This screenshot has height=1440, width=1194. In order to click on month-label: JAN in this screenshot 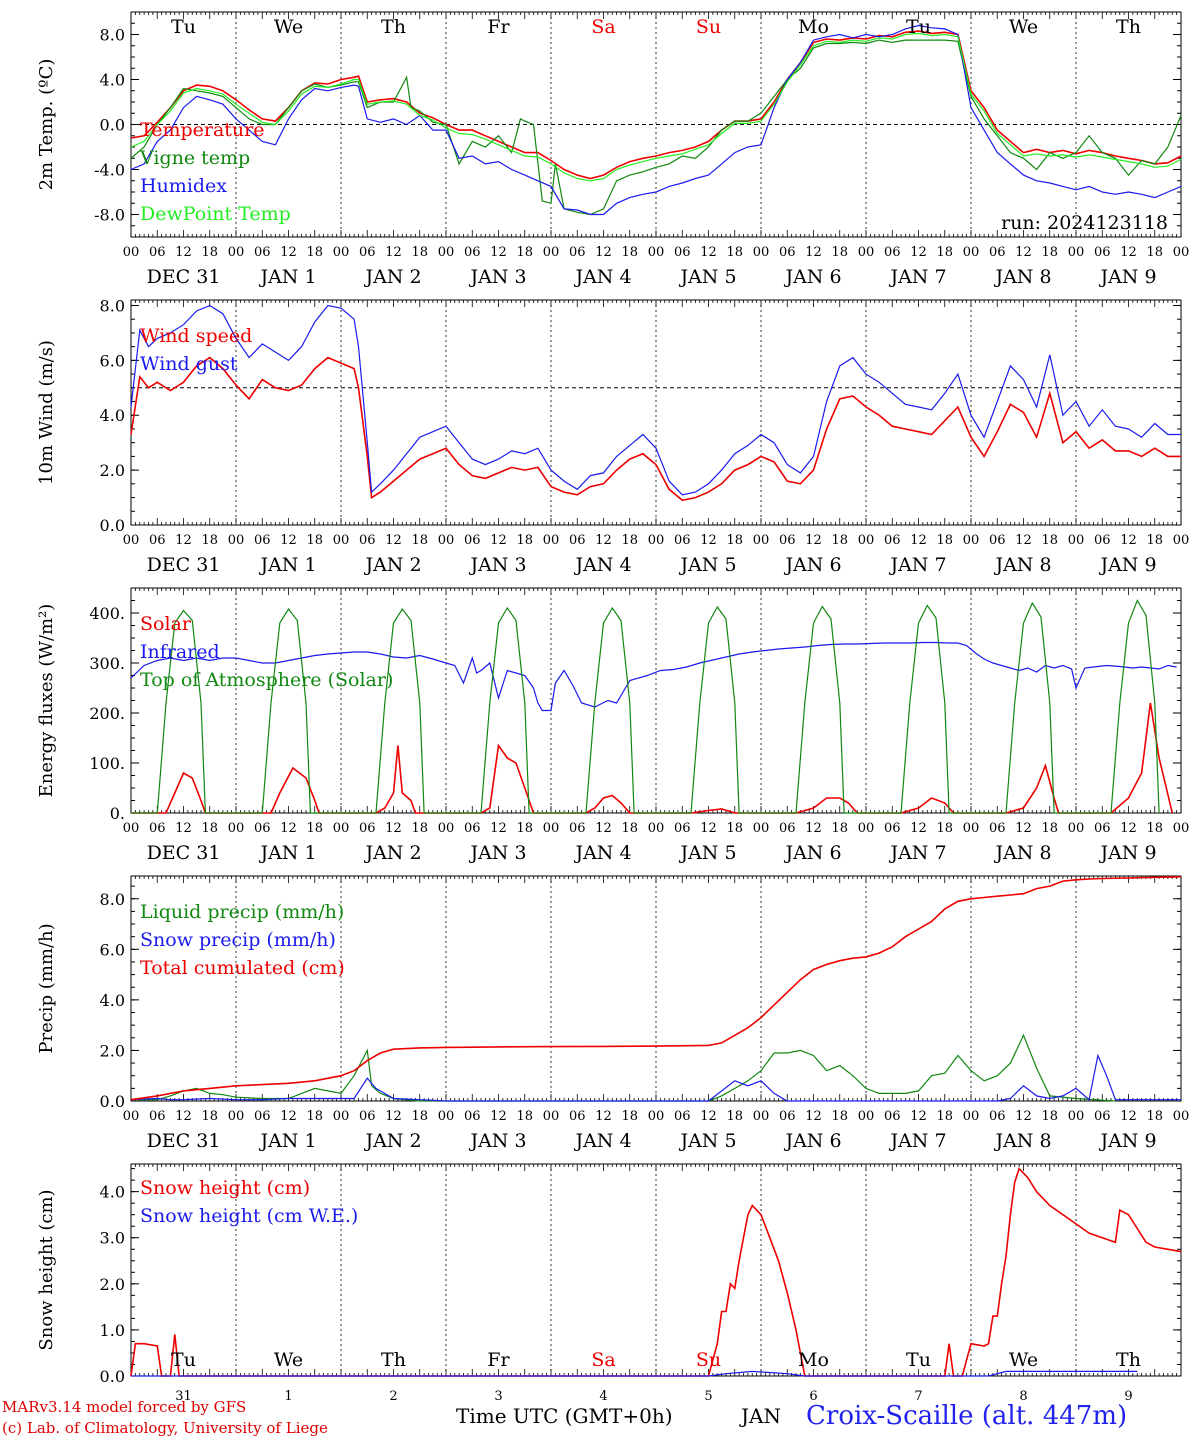, I will do `click(761, 1416)`.